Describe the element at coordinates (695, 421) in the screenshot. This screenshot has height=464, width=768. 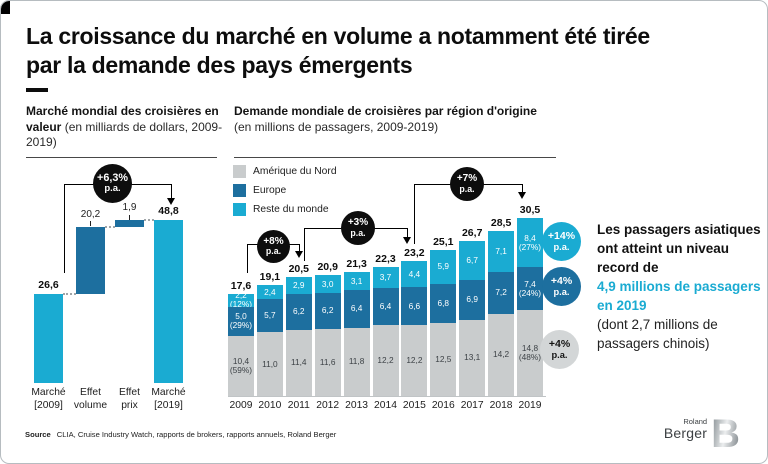
I see `logo-roland: Roland` at that location.